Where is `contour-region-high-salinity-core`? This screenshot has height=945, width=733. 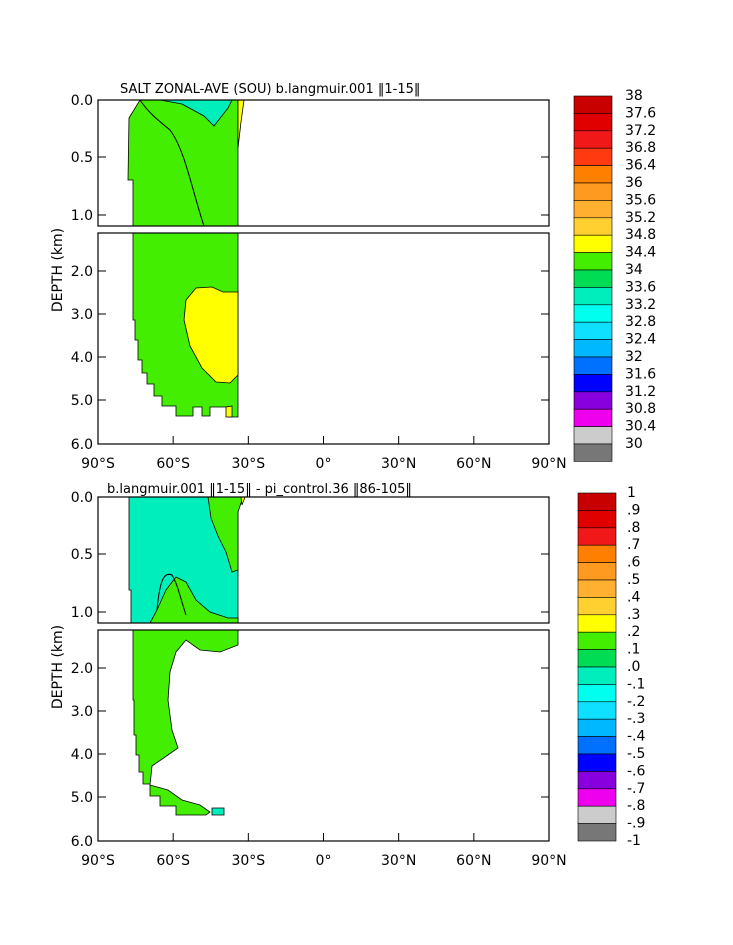 contour-region-high-salinity-core is located at coordinates (211, 335).